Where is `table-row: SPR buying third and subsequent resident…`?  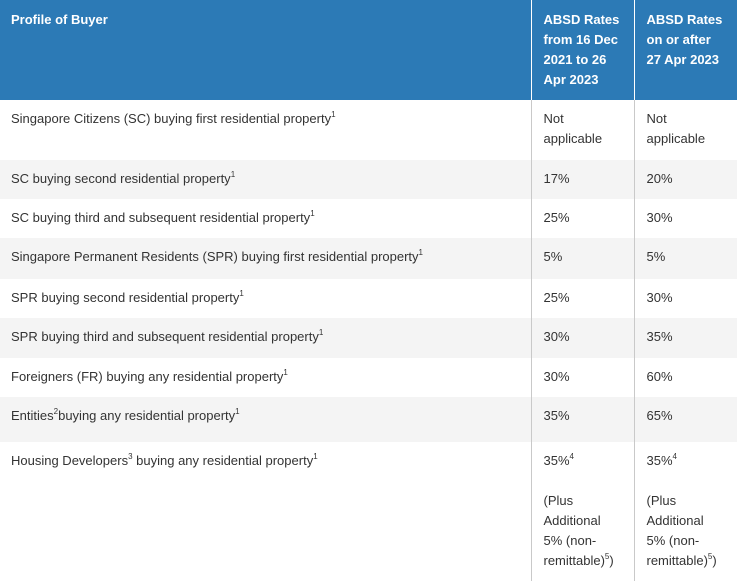
table-row: SPR buying third and subsequent resident… is located at coordinates (368, 338).